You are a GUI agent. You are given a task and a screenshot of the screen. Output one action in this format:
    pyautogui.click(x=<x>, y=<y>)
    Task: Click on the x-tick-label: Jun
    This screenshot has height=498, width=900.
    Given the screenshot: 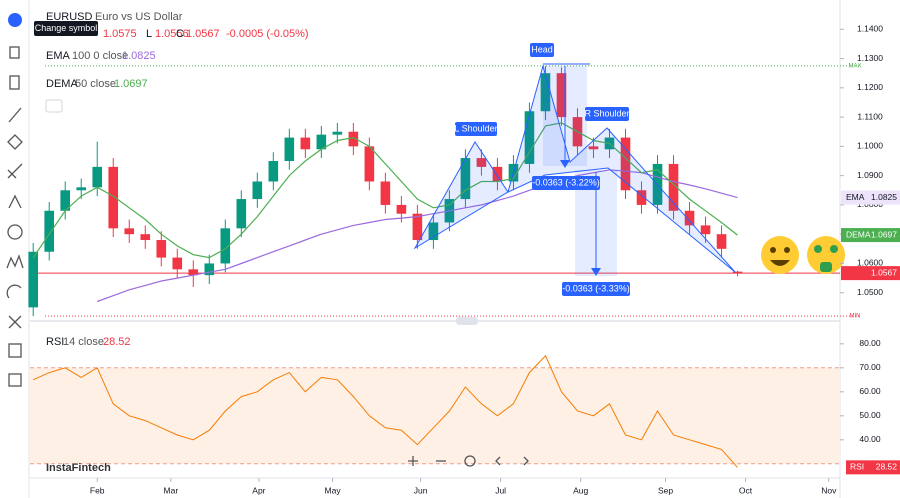 What is the action you would take?
    pyautogui.click(x=421, y=490)
    